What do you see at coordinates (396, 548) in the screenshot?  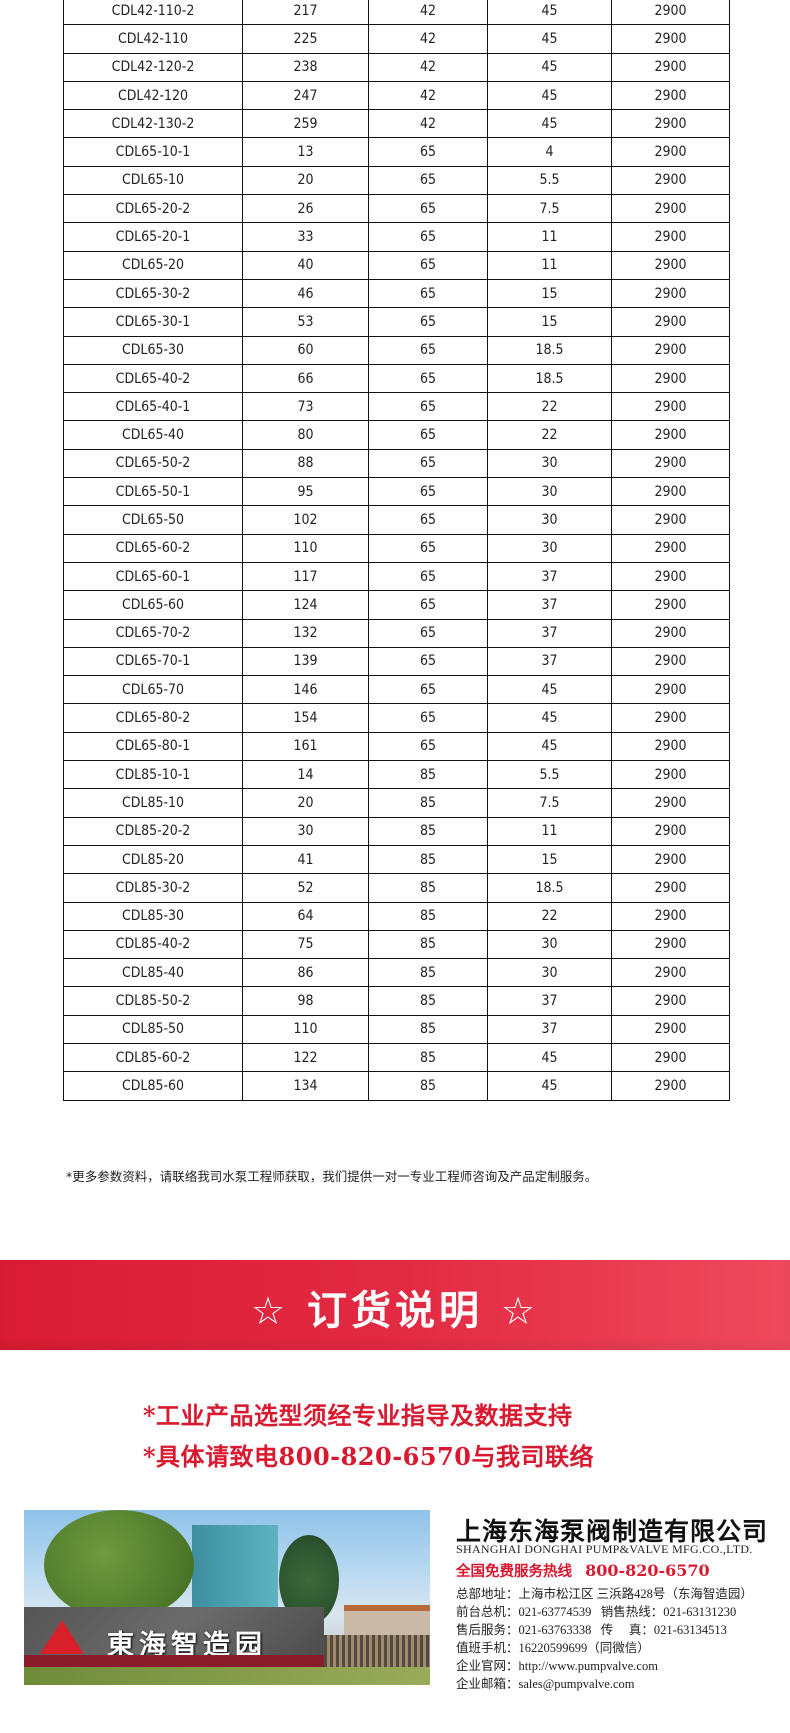 I see `table-row: CDL65-60-2 110 65 30 2900` at bounding box center [396, 548].